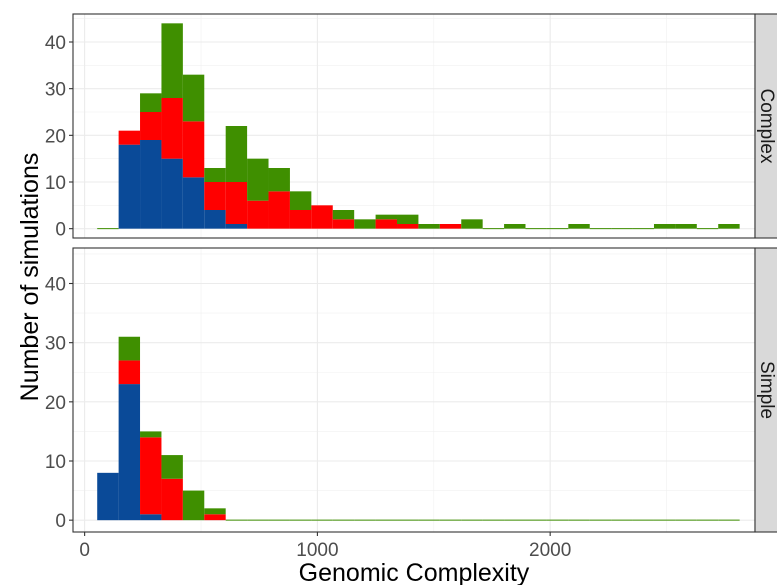 The height and width of the screenshot is (585, 777). I want to click on x-tick-label: 2000, so click(550, 550).